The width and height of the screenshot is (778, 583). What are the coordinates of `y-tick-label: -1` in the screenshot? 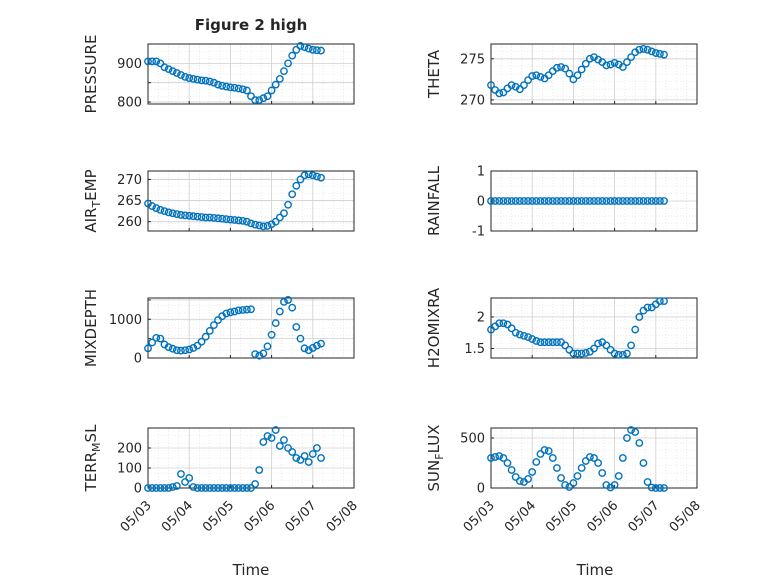 It's located at (478, 232).